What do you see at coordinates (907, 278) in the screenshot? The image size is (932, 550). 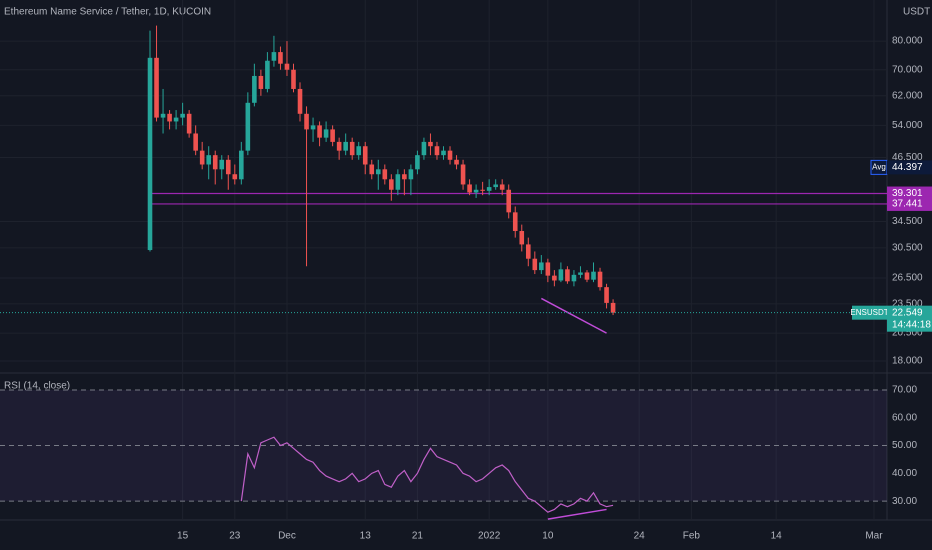 I see `y-tick-label: 26.500` at bounding box center [907, 278].